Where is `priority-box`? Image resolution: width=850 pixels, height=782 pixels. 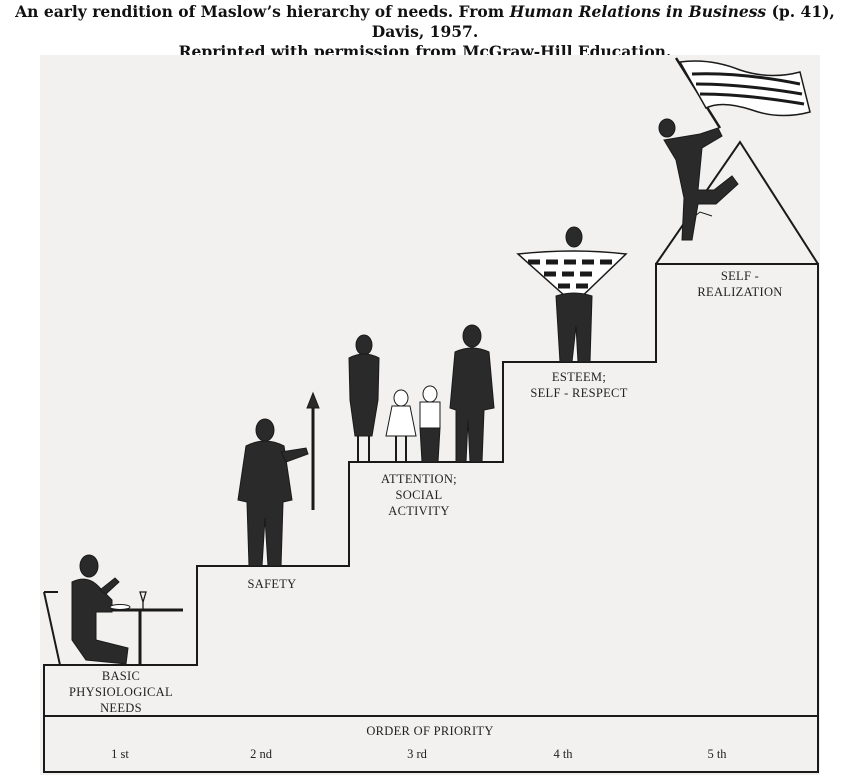
priority-box is located at coordinates (431, 744).